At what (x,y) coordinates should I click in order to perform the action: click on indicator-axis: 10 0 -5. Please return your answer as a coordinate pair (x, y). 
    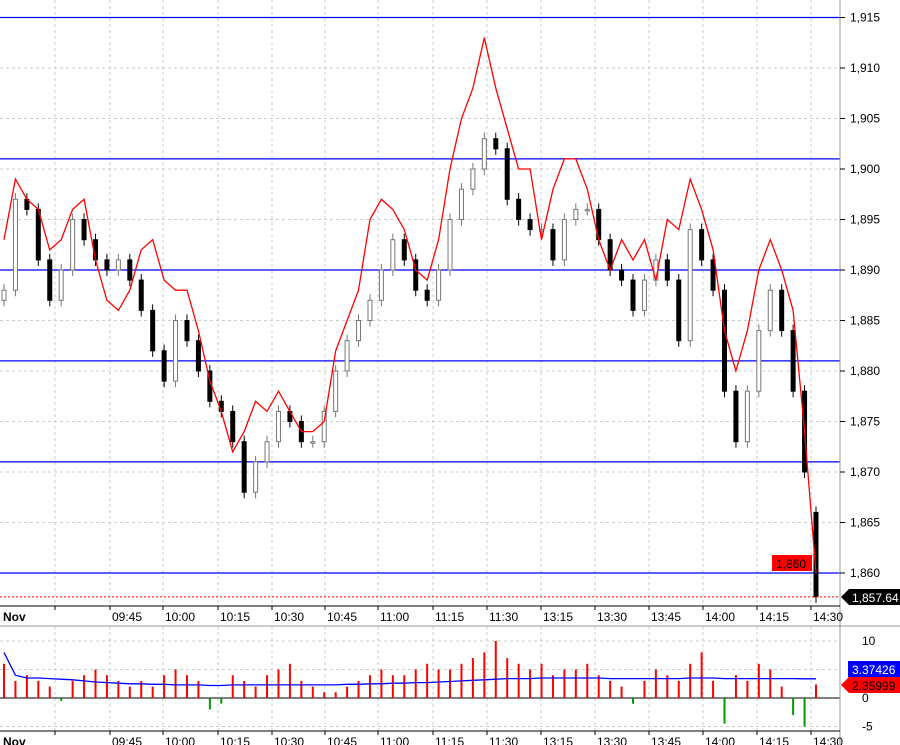
    Looking at the image, I should click on (869, 684).